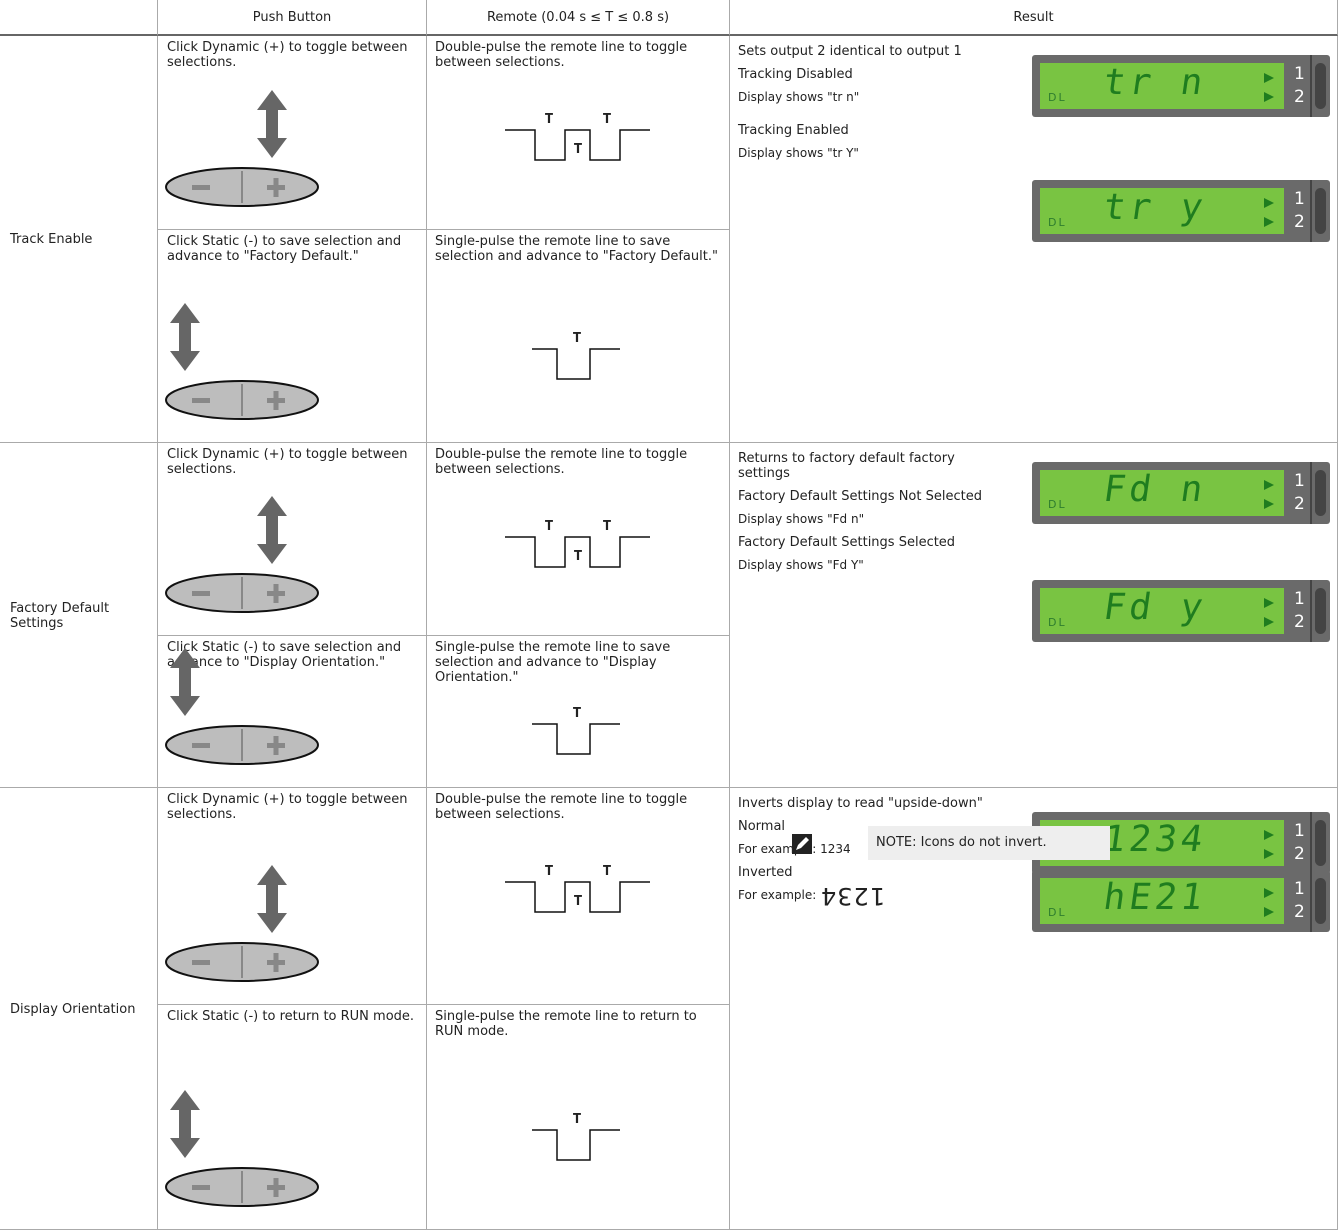 This screenshot has height=1230, width=1338. I want to click on row-label: Track Enable, so click(80, 239).